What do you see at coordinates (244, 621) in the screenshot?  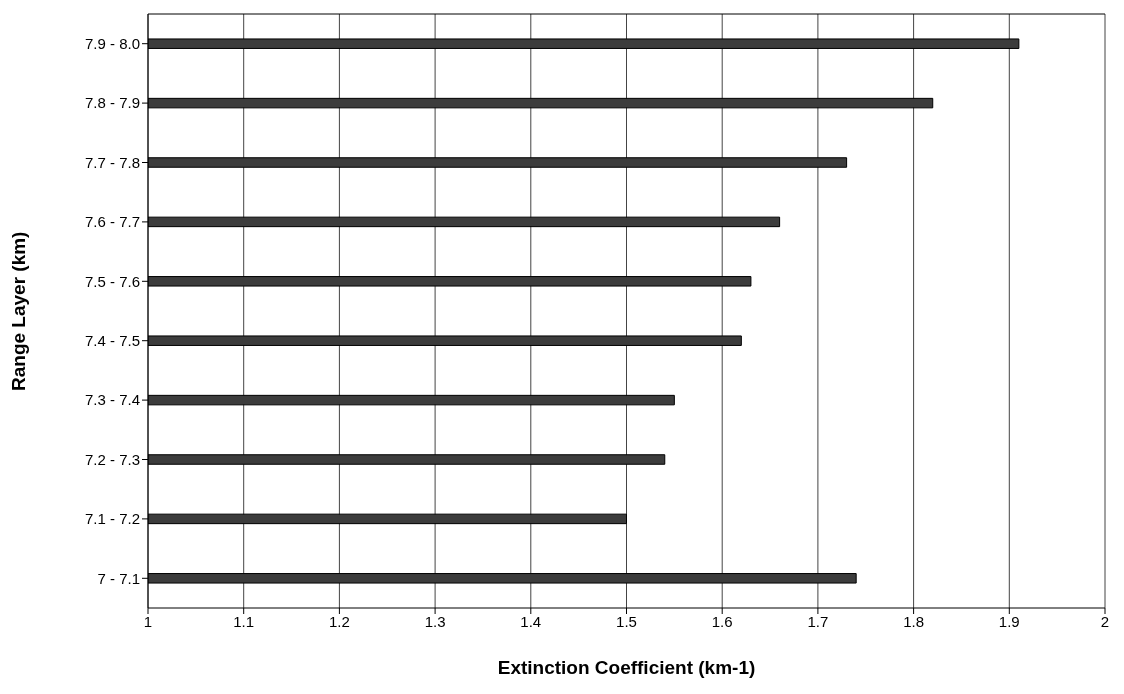 I see `x-tick-label: 1.1` at bounding box center [244, 621].